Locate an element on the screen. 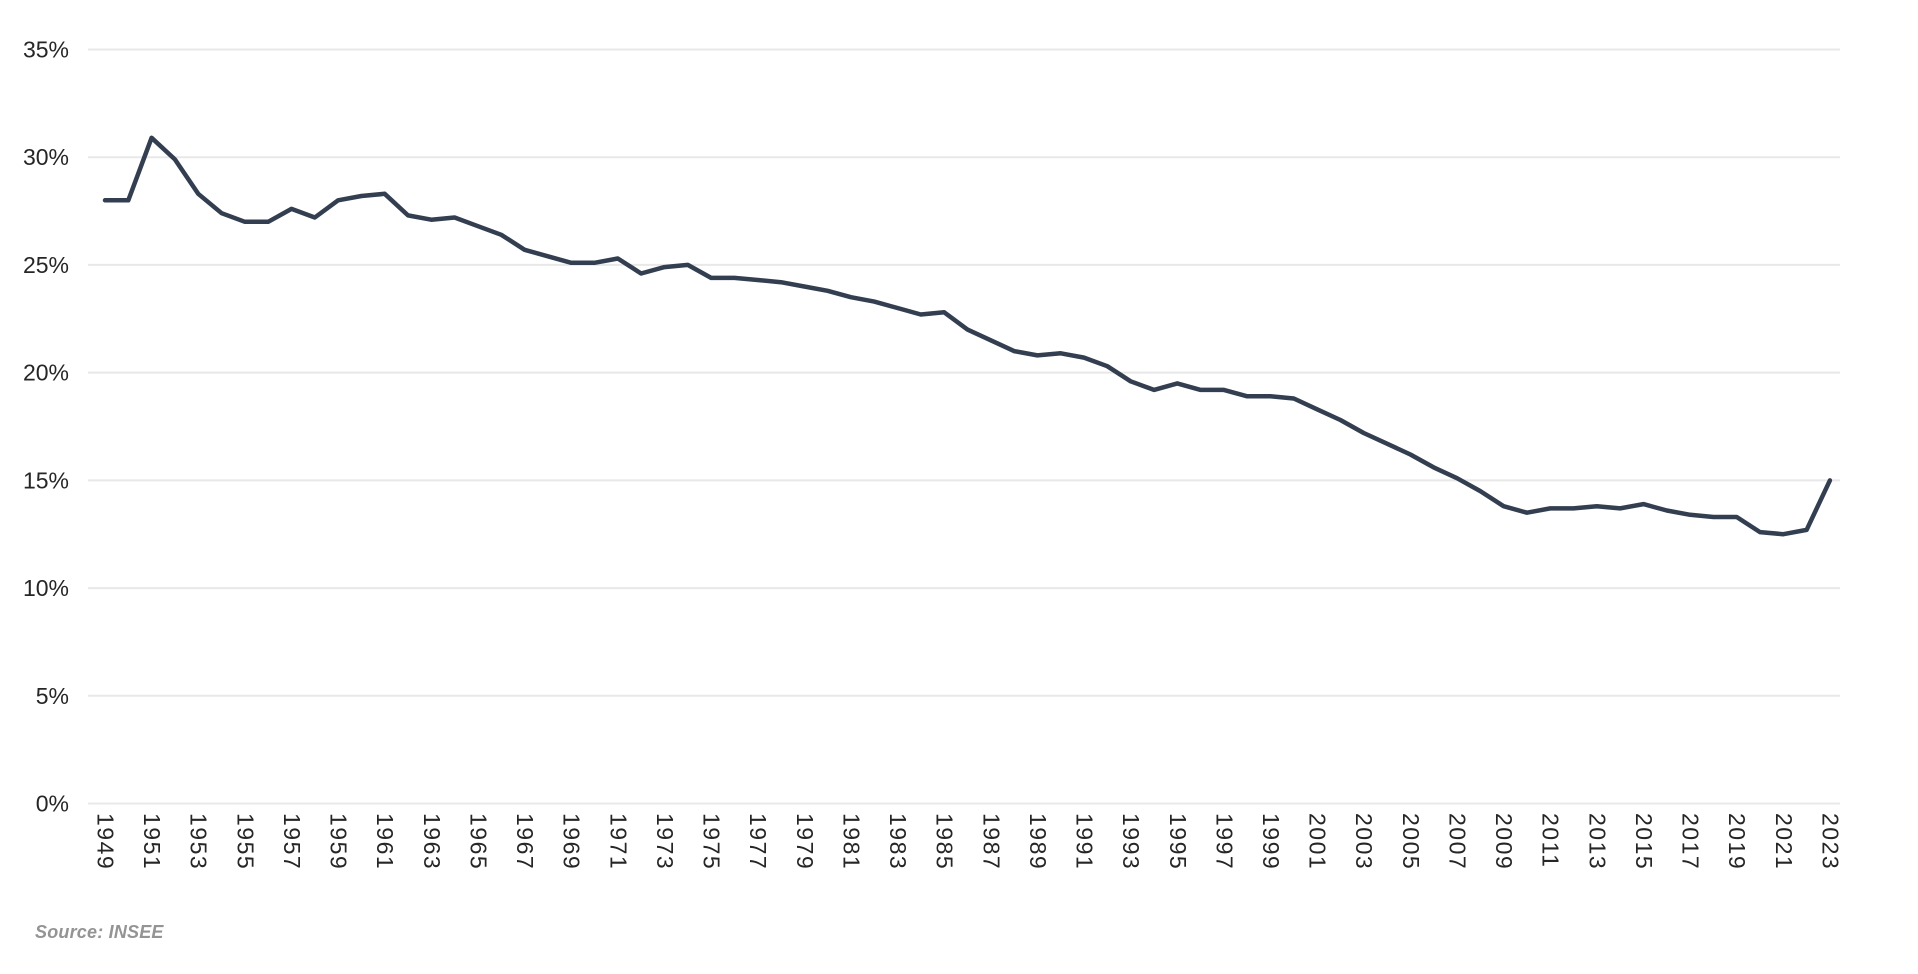 This screenshot has height=974, width=1918. x-tick-label: 1967 is located at coordinates (525, 841).